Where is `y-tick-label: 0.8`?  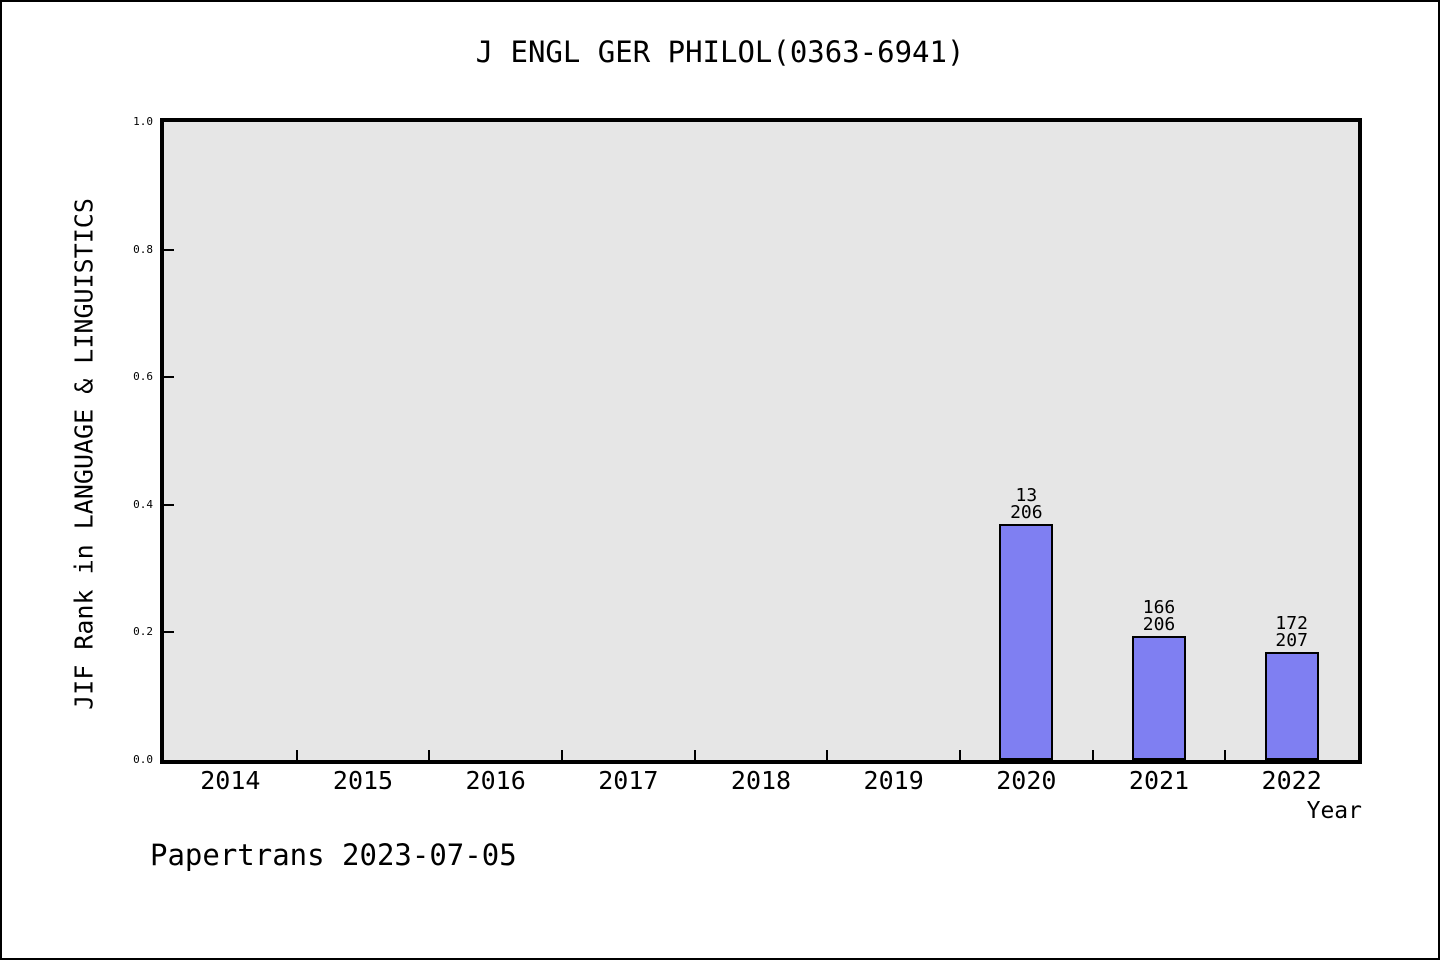 y-tick-label: 0.8 is located at coordinates (143, 249).